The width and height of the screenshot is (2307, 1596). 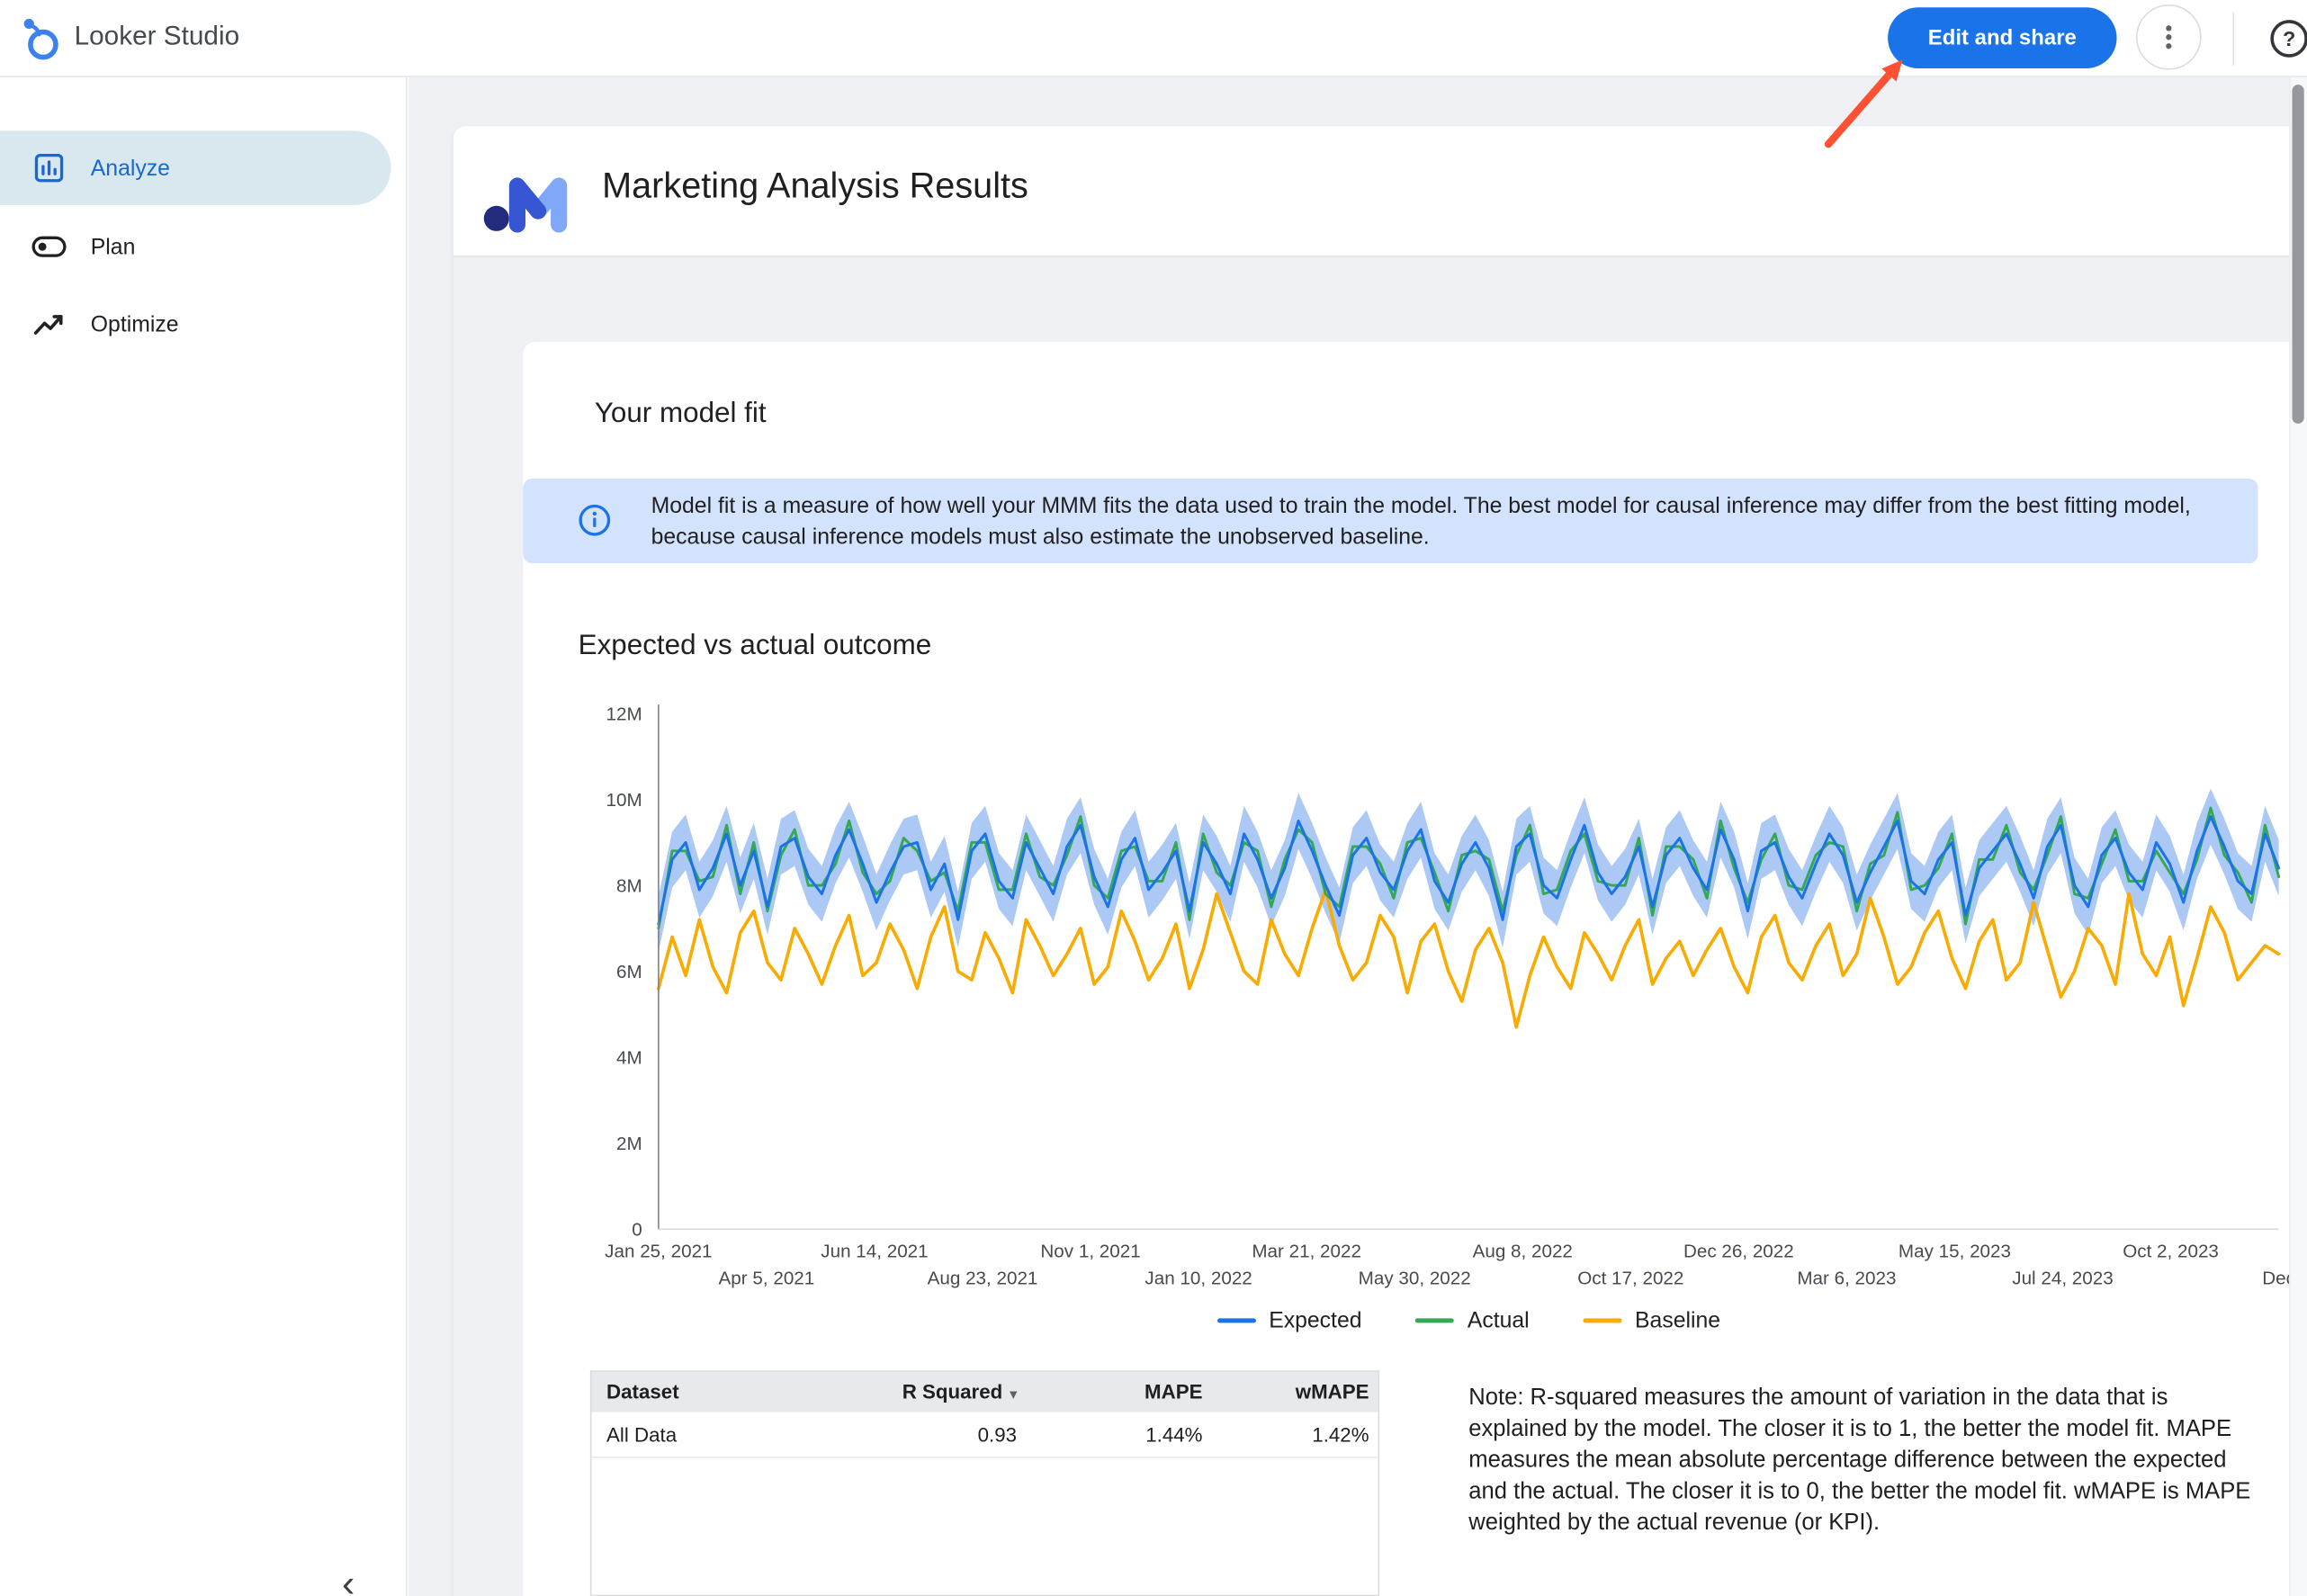 What do you see at coordinates (1307, 1252) in the screenshot?
I see `x-tick-label: Mar 21, 2022` at bounding box center [1307, 1252].